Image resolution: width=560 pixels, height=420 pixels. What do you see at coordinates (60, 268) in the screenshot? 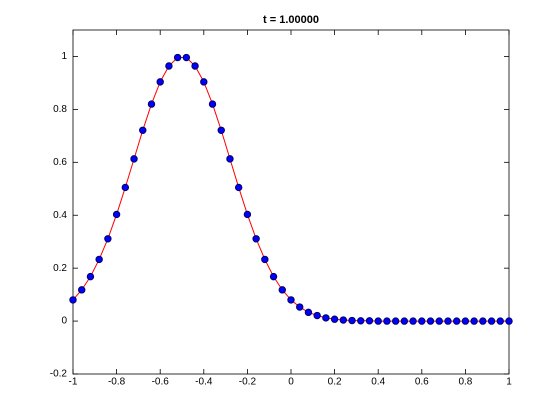
I see `y-tick-label: 0.2` at bounding box center [60, 268].